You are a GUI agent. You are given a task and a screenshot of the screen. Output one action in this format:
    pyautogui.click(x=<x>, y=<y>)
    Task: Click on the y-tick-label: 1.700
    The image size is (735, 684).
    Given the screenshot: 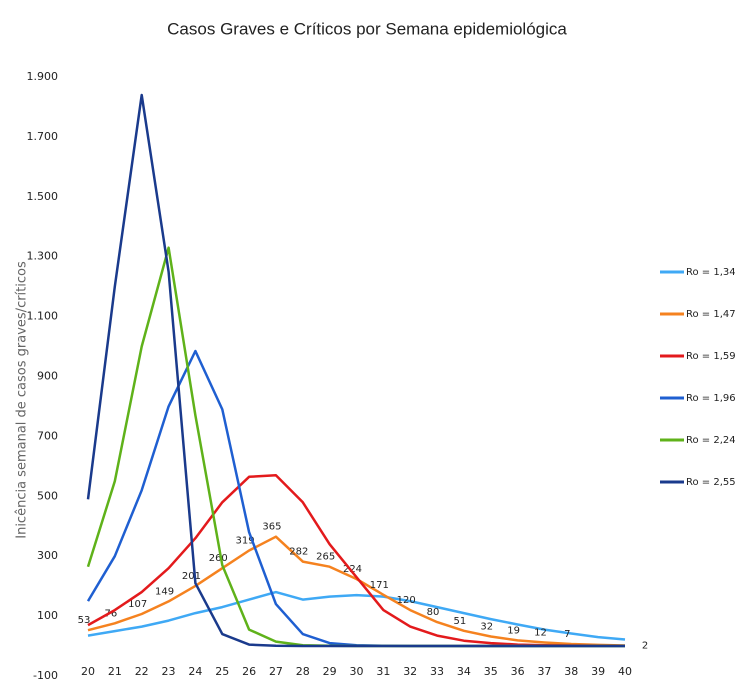 What is the action you would take?
    pyautogui.click(x=43, y=136)
    